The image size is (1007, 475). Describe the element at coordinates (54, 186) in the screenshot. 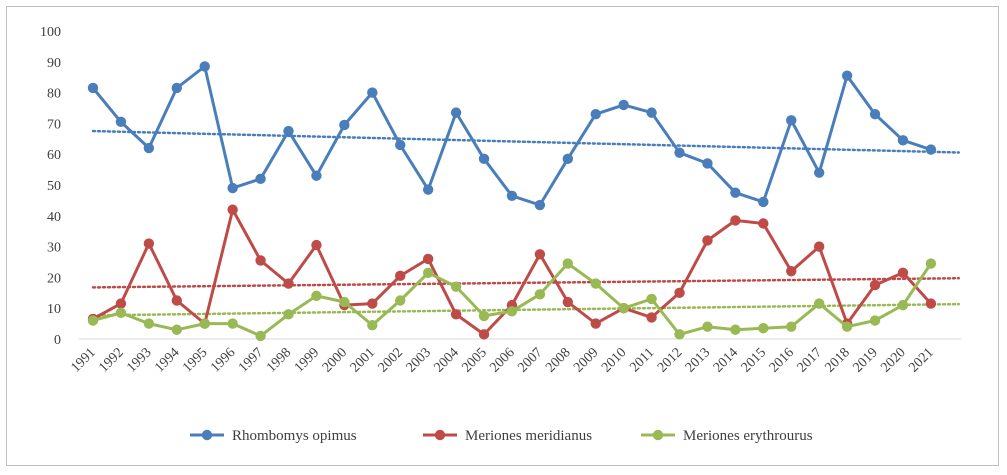

I see `y-tick-label: 50` at that location.